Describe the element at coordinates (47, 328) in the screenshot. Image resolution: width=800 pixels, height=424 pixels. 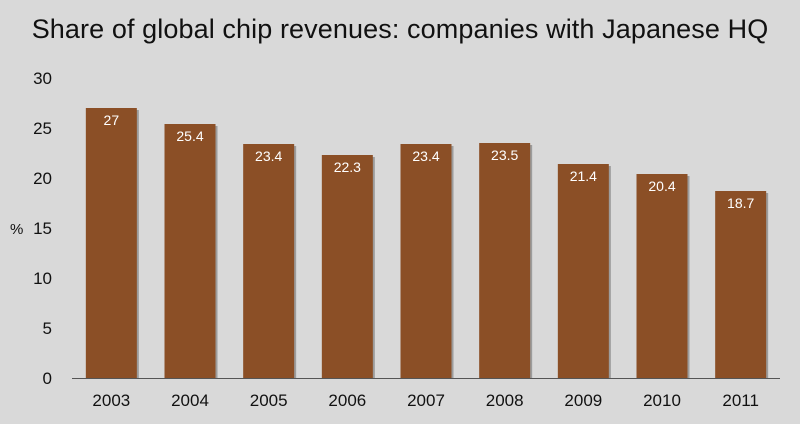
I see `y-tick-label: 5` at that location.